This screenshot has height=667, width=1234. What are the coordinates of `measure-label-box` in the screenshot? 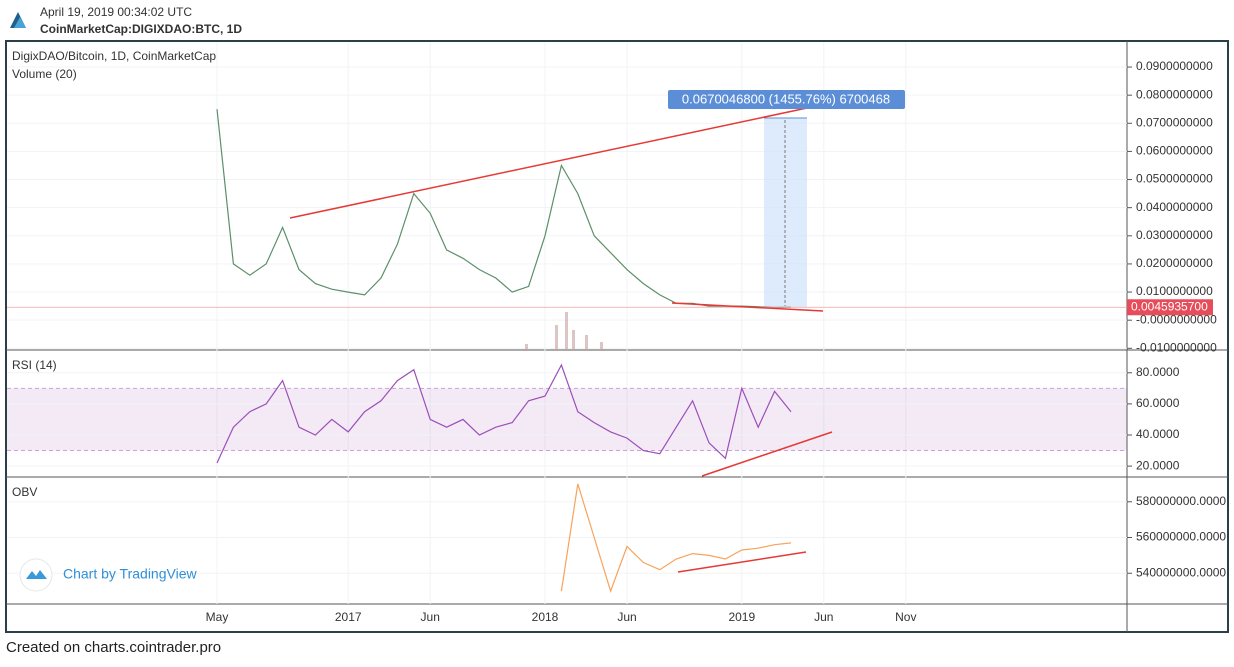 It's located at (786, 99).